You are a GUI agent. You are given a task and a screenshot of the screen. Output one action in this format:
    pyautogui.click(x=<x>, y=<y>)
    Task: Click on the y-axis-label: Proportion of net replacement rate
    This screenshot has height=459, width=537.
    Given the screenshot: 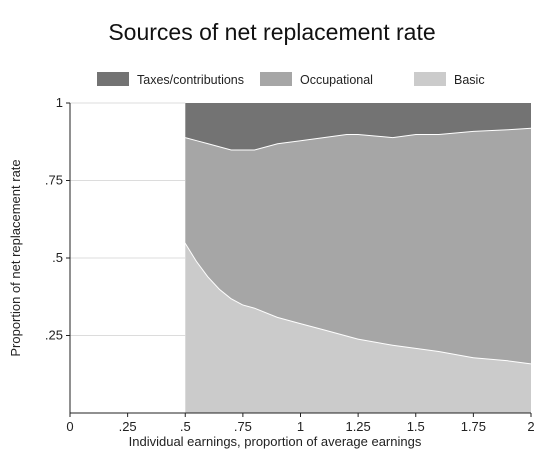 What is the action you would take?
    pyautogui.click(x=15, y=257)
    